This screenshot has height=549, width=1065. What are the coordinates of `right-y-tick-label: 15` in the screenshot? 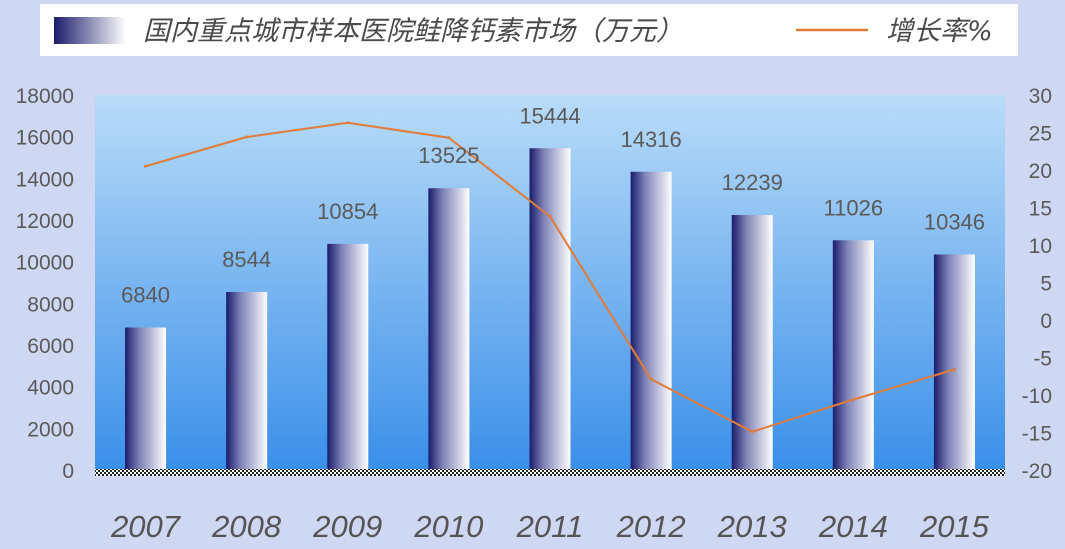 It's located at (1040, 209).